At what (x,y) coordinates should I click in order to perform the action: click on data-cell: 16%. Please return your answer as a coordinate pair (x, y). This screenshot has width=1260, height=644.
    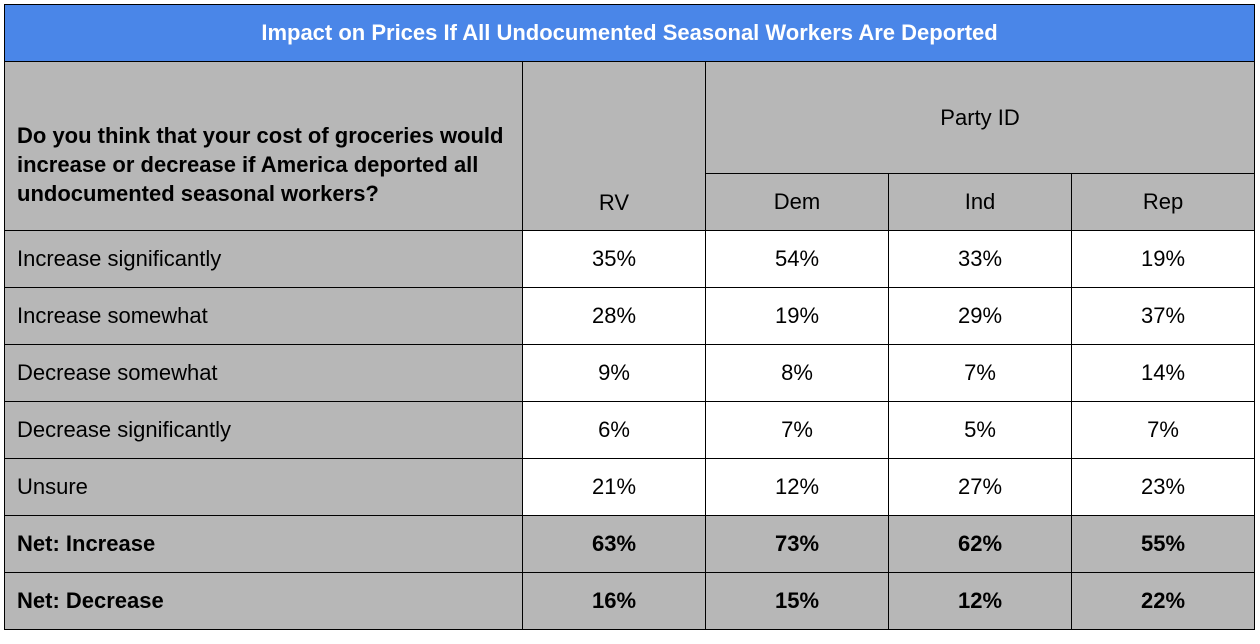
    Looking at the image, I should click on (614, 601).